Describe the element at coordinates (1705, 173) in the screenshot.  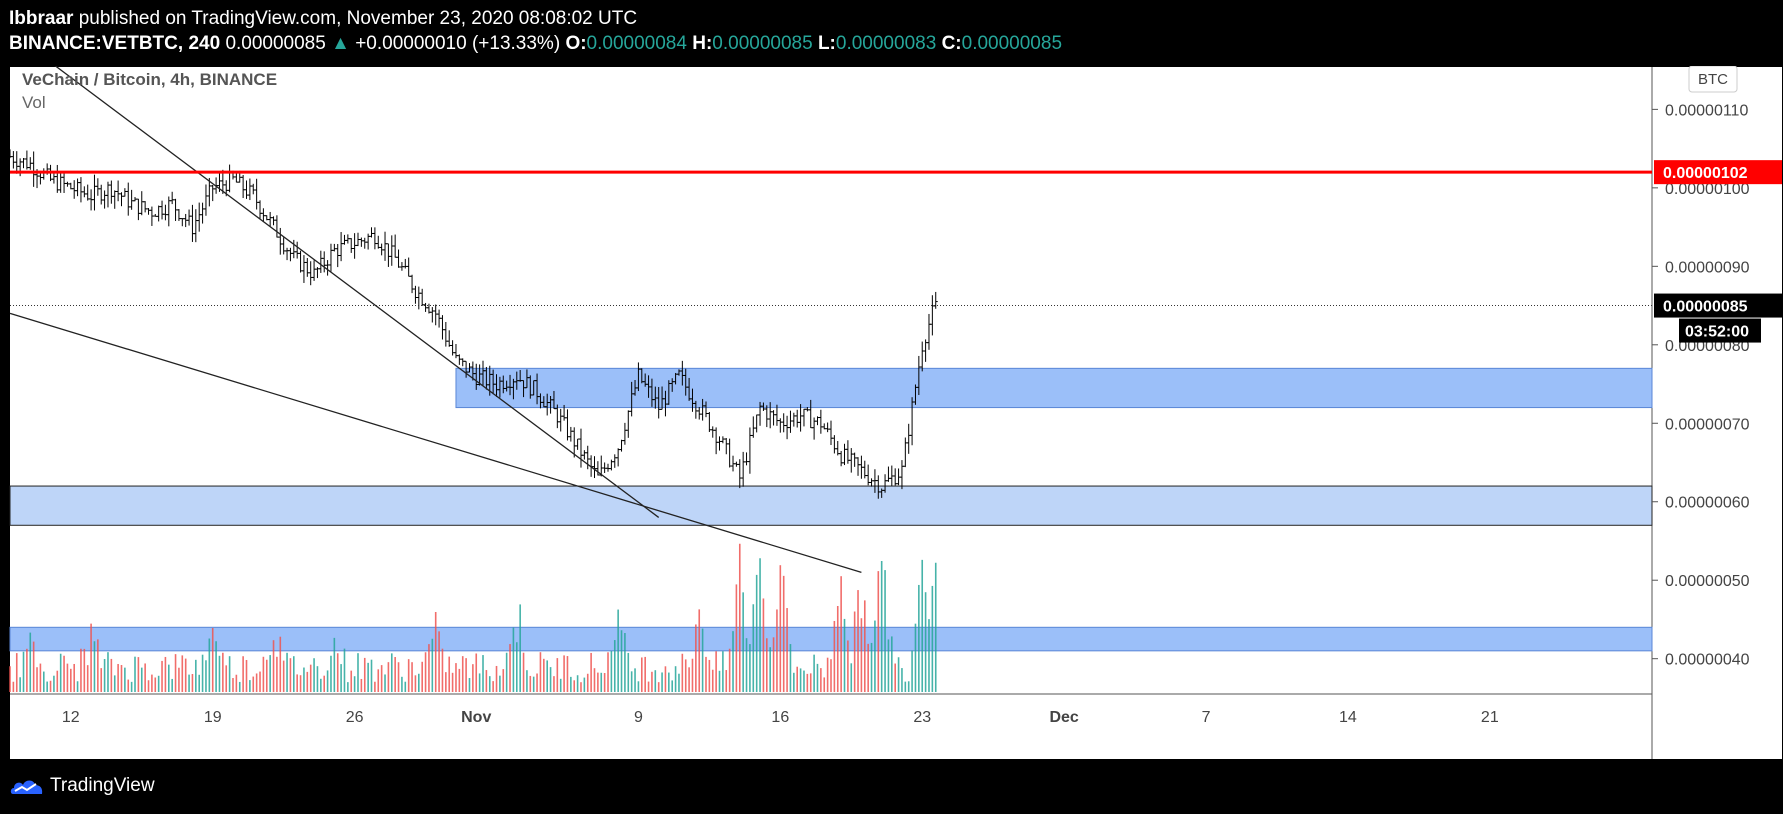
I see `resistance-price-label: 0.00000102` at that location.